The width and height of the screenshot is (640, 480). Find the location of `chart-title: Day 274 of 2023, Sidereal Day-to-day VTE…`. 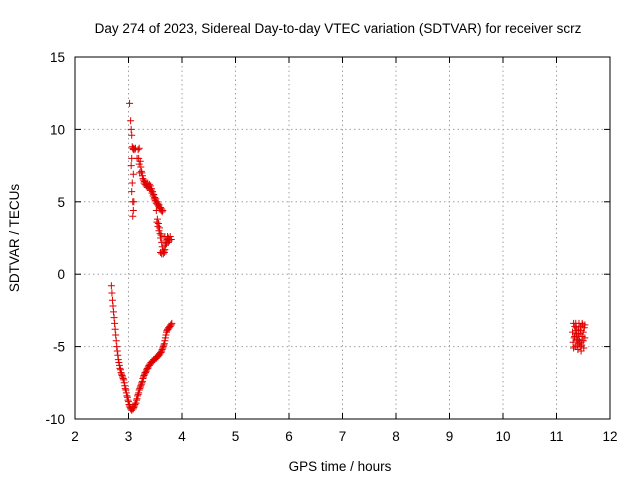

chart-title: Day 274 of 2023, Sidereal Day-to-day VTE… is located at coordinates (338, 28).